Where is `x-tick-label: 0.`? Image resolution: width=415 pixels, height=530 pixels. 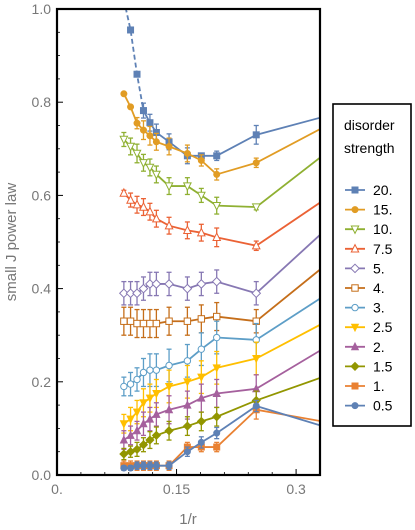
x-tick-label: 0. is located at coordinates (57, 489).